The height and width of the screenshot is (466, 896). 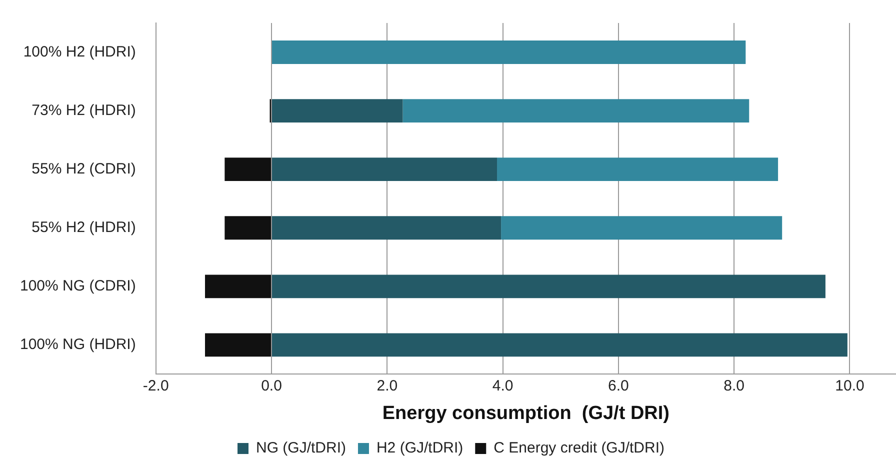 I want to click on y-tick-label: 100% NG (CDRI), so click(x=78, y=286).